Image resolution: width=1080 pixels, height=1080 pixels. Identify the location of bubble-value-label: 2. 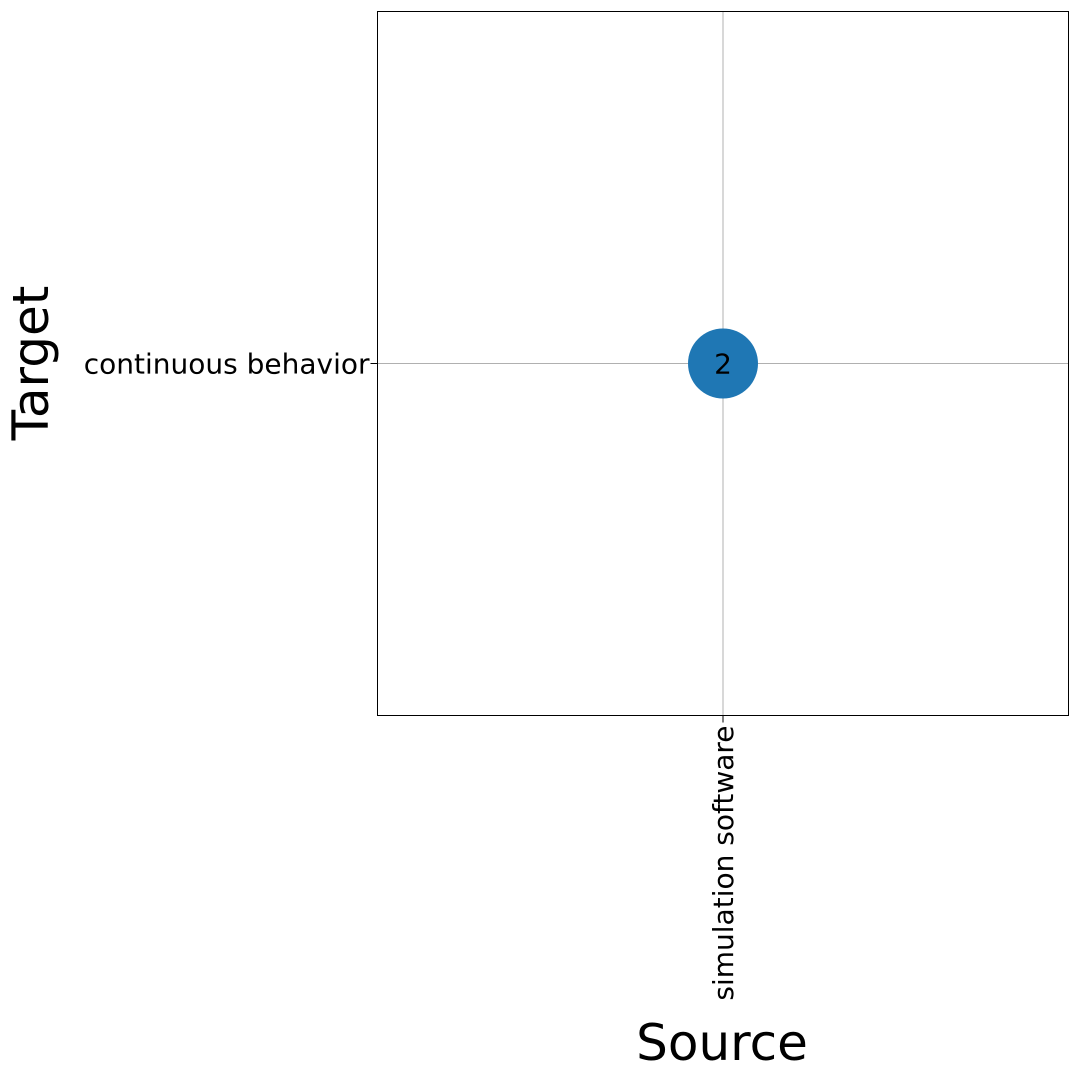
(723, 364).